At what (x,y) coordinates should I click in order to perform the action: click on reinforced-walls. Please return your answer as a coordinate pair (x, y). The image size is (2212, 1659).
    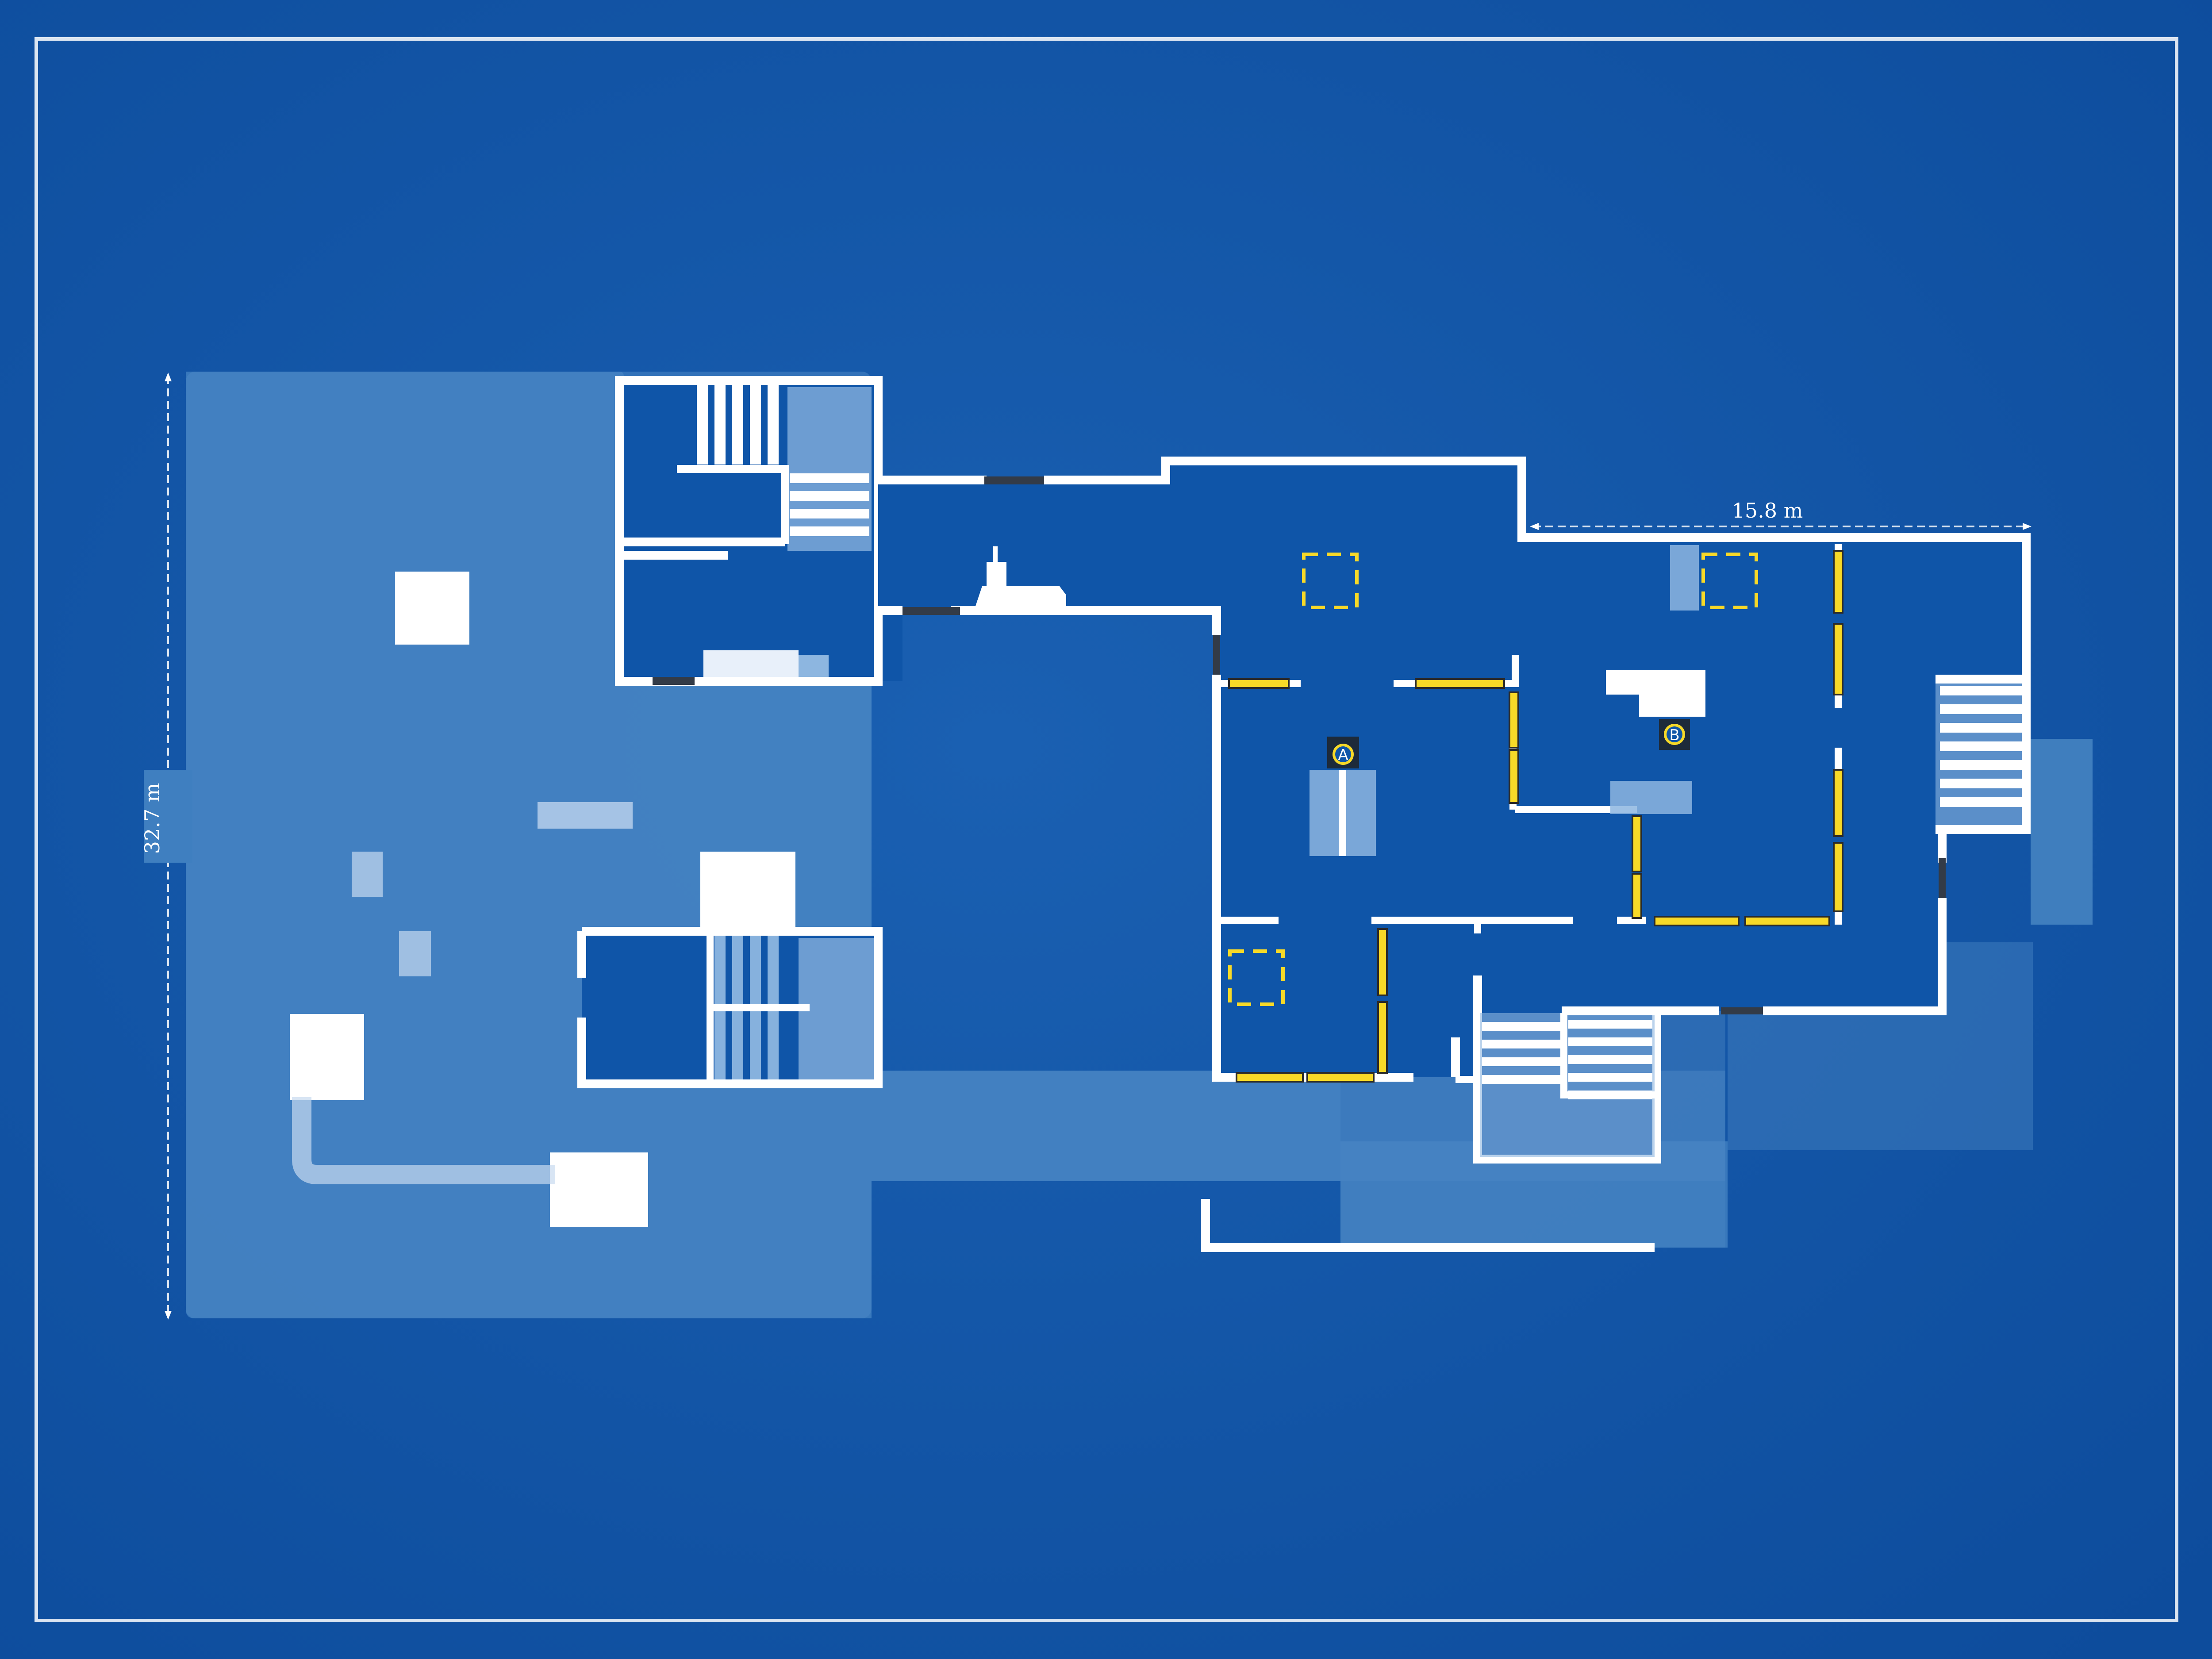
    Looking at the image, I should click on (1536, 817).